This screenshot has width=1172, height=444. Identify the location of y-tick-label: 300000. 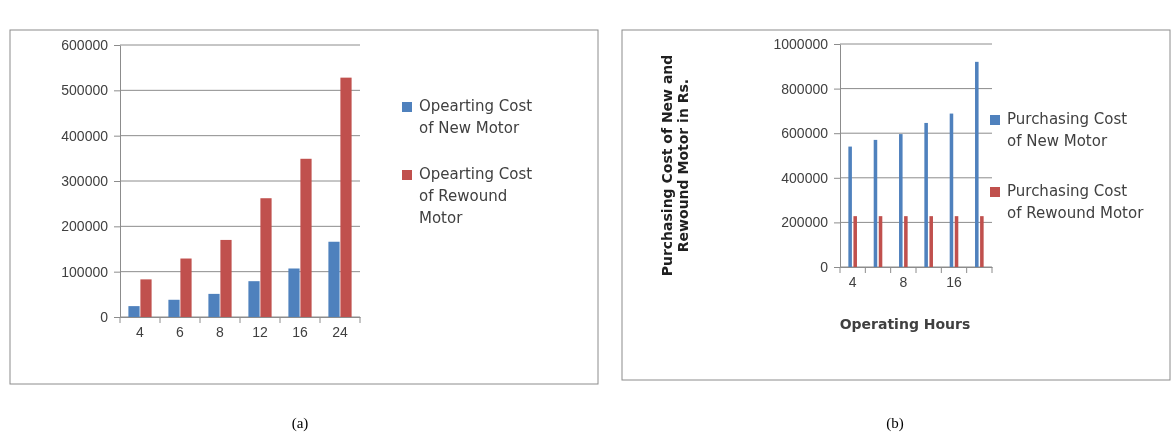
(85, 180).